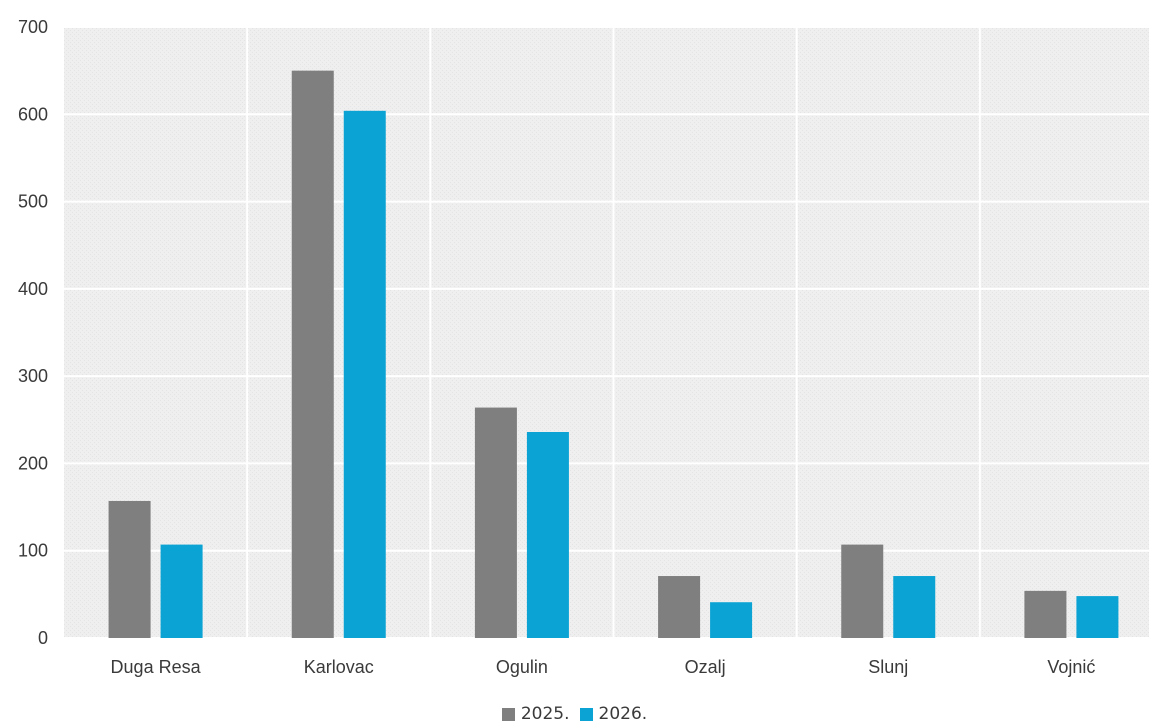 This screenshot has width=1149, height=724. I want to click on y-tick-label: 600, so click(33, 114).